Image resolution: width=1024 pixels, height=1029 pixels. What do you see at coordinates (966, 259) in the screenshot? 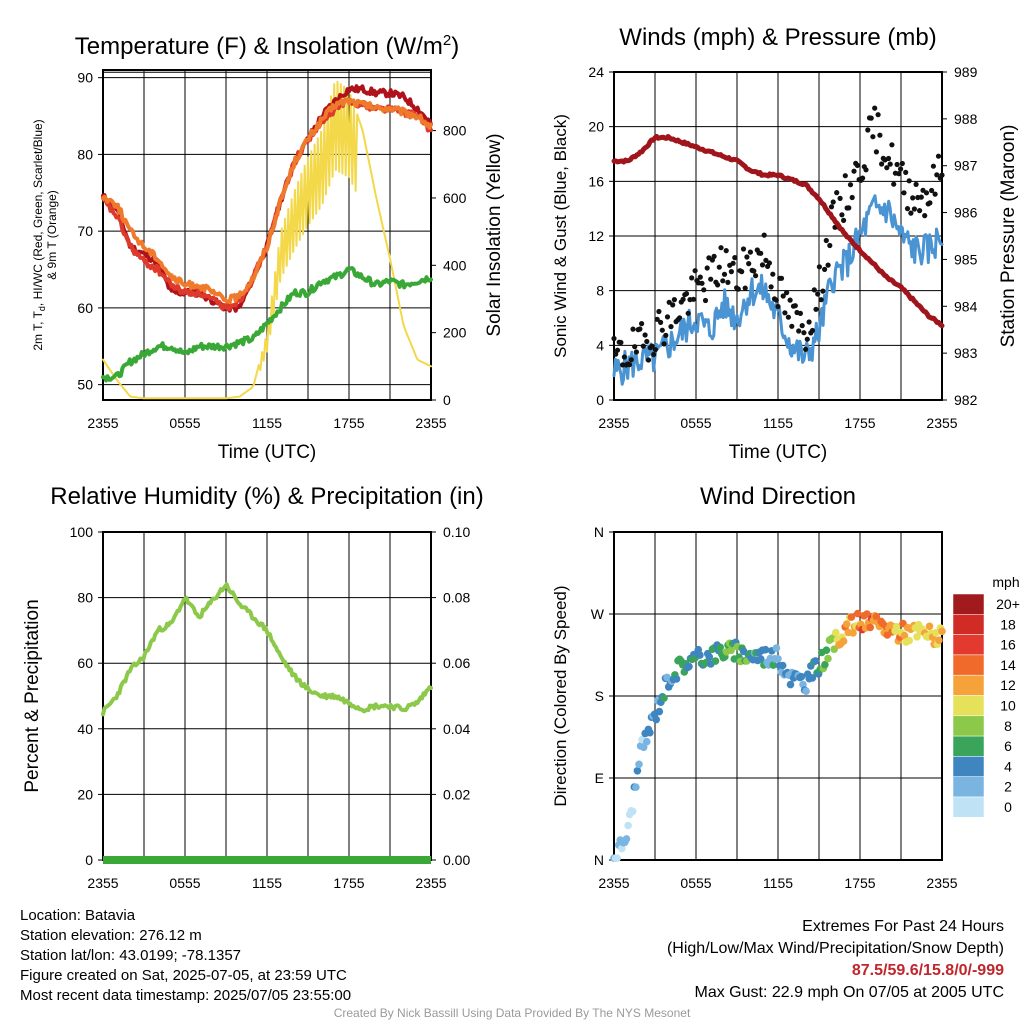
I see `y2-tick-label: 985` at bounding box center [966, 259].